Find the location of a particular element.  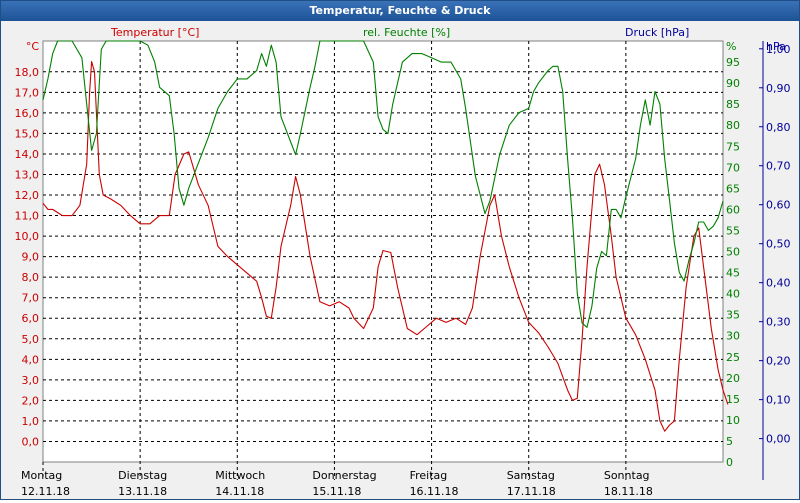

day-date-label: 17.11.18 is located at coordinates (531, 491).